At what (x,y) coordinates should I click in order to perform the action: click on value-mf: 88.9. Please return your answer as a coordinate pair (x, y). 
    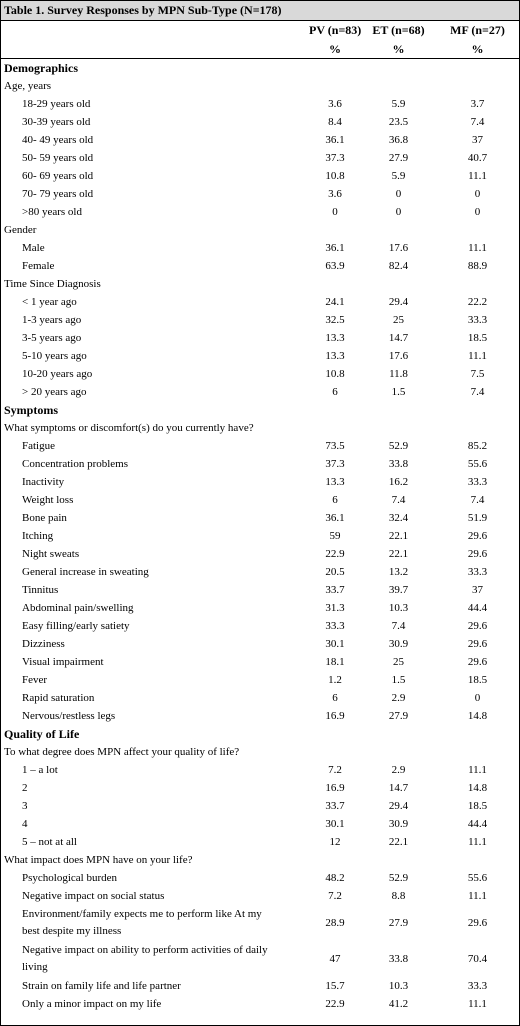
    Looking at the image, I should click on (477, 265).